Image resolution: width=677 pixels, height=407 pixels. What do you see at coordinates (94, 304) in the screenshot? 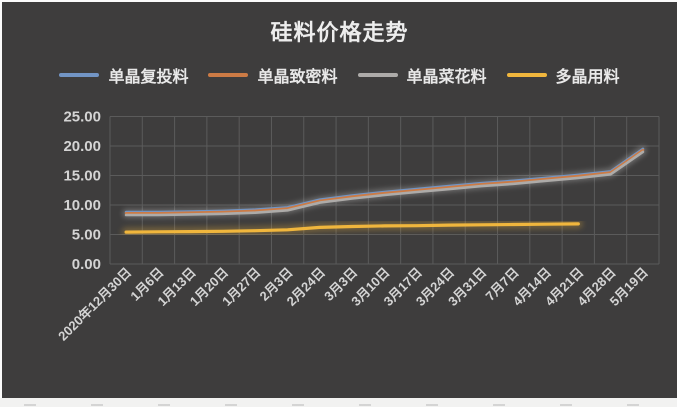
I see `xtick-label: 2020年12月30日` at bounding box center [94, 304].